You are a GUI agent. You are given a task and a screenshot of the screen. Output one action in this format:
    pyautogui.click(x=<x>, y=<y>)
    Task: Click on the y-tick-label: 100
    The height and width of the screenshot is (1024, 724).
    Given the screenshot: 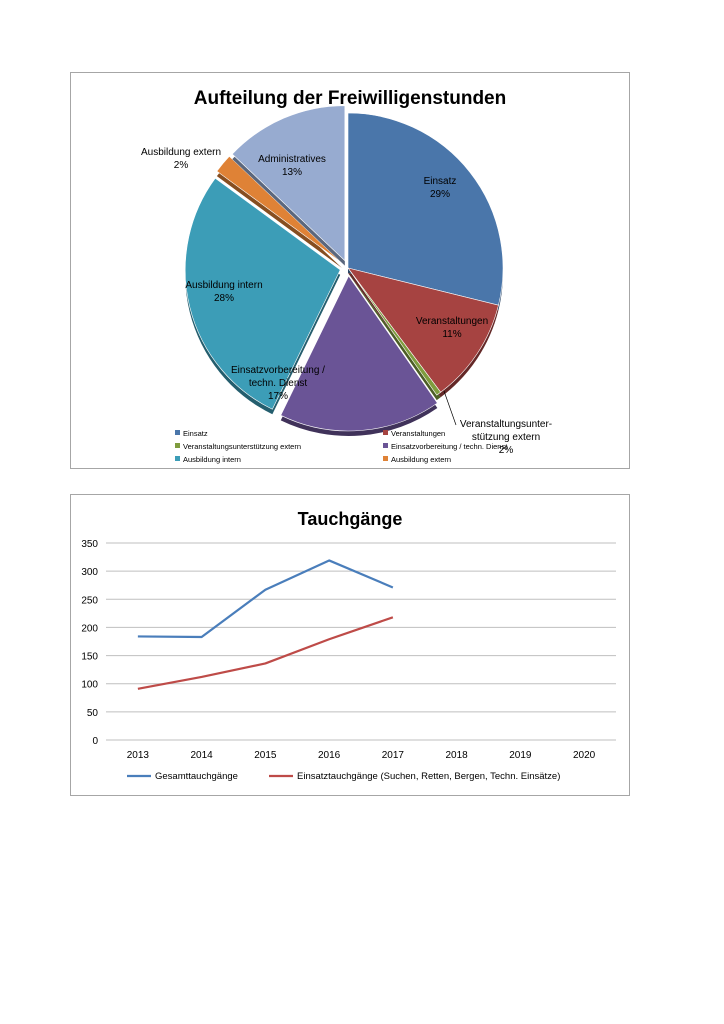 What is the action you would take?
    pyautogui.click(x=89, y=685)
    